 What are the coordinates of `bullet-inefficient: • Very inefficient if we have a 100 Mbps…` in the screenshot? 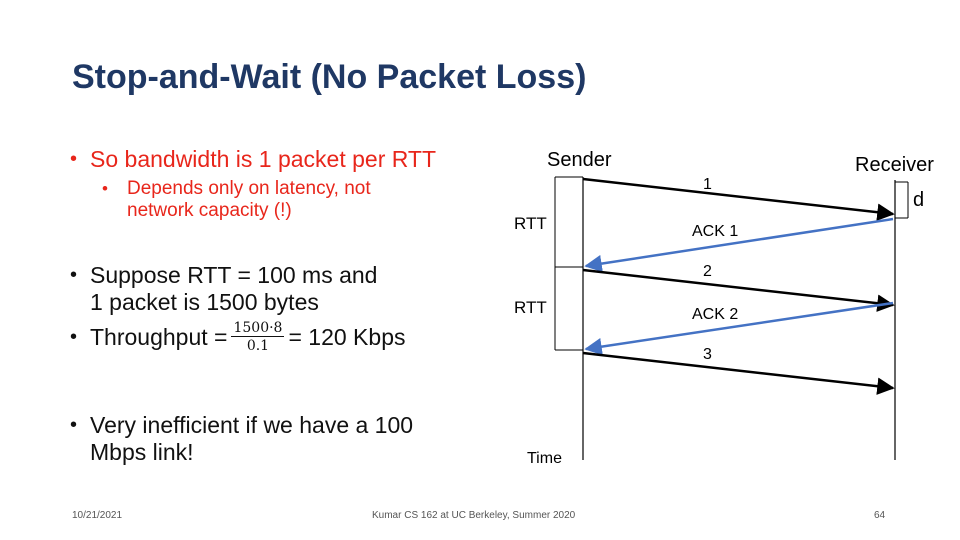 It's located at (241, 439).